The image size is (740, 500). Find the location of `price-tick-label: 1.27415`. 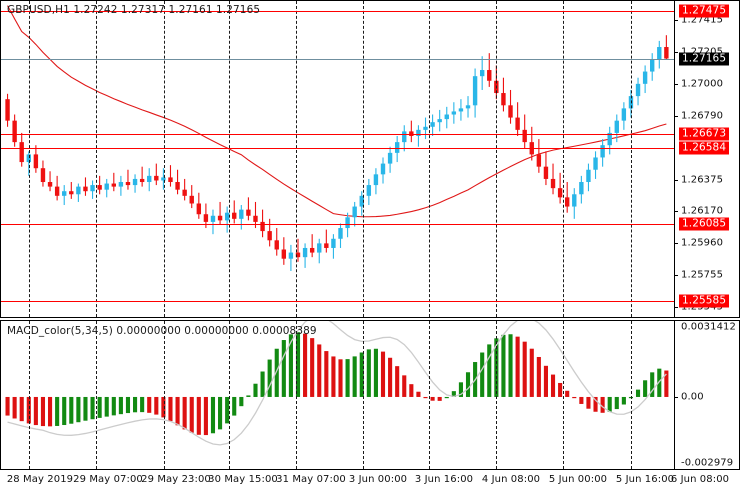

price-tick-label: 1.27415 is located at coordinates (702, 20).